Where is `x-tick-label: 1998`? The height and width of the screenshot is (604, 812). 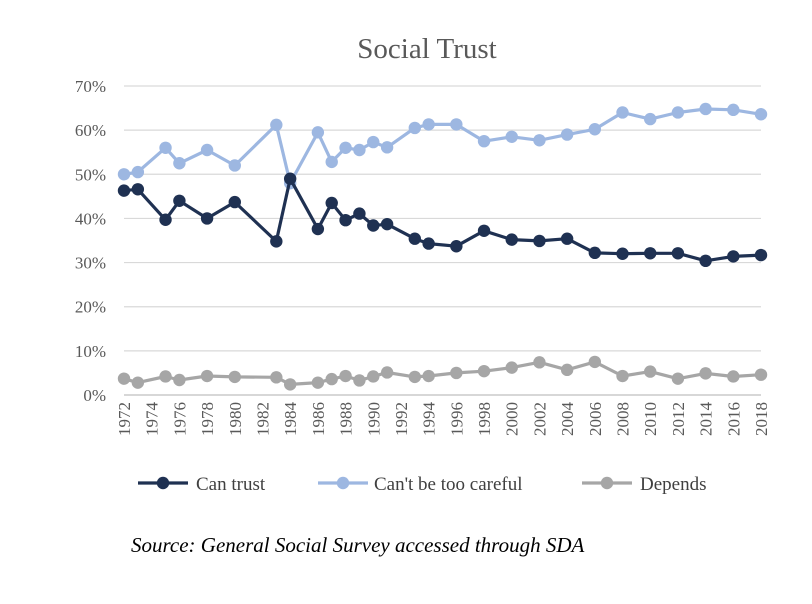
x-tick-label: 1998 is located at coordinates (484, 419).